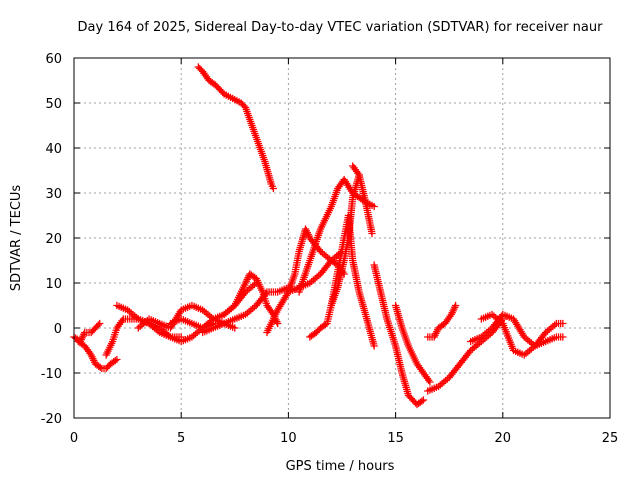 The image size is (640, 480). What do you see at coordinates (288, 438) in the screenshot?
I see `x-tick-label: 10` at bounding box center [288, 438].